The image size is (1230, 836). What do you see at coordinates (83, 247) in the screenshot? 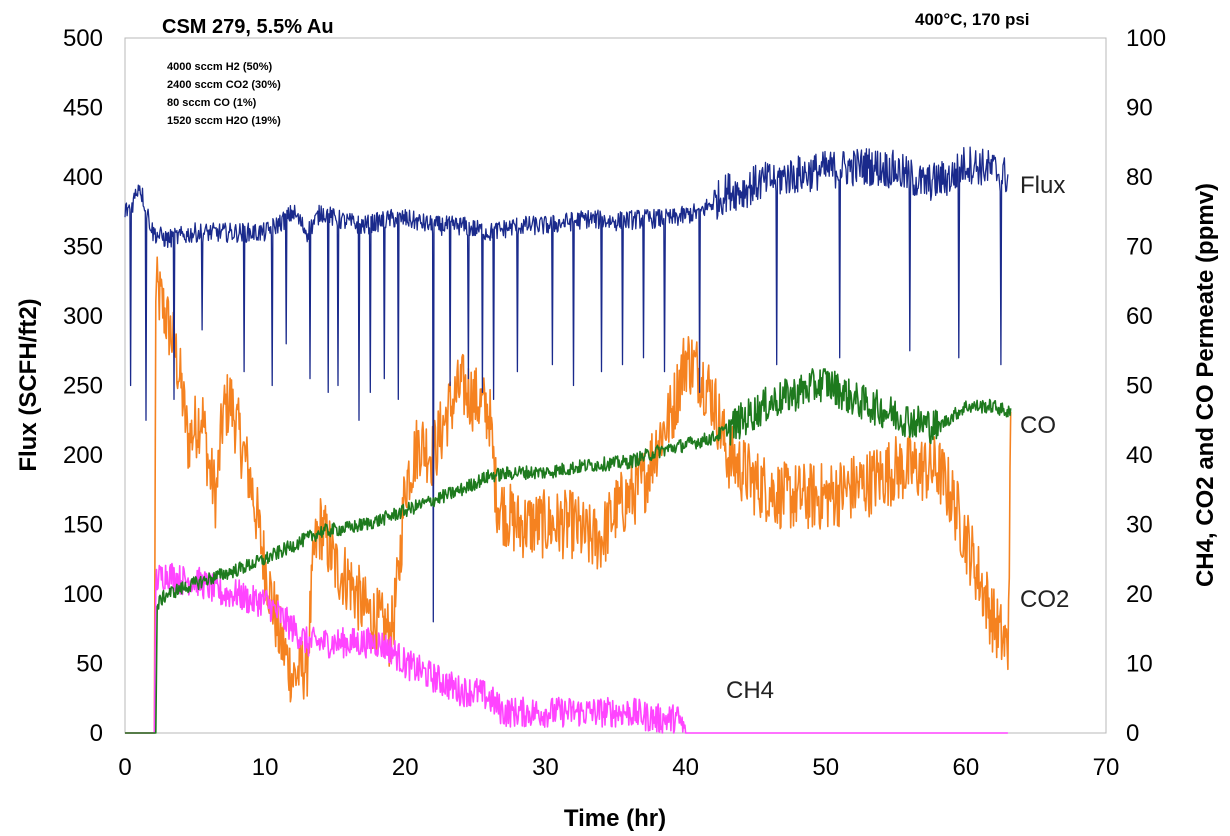
I see `y-left-tick-label: 350` at bounding box center [83, 247].